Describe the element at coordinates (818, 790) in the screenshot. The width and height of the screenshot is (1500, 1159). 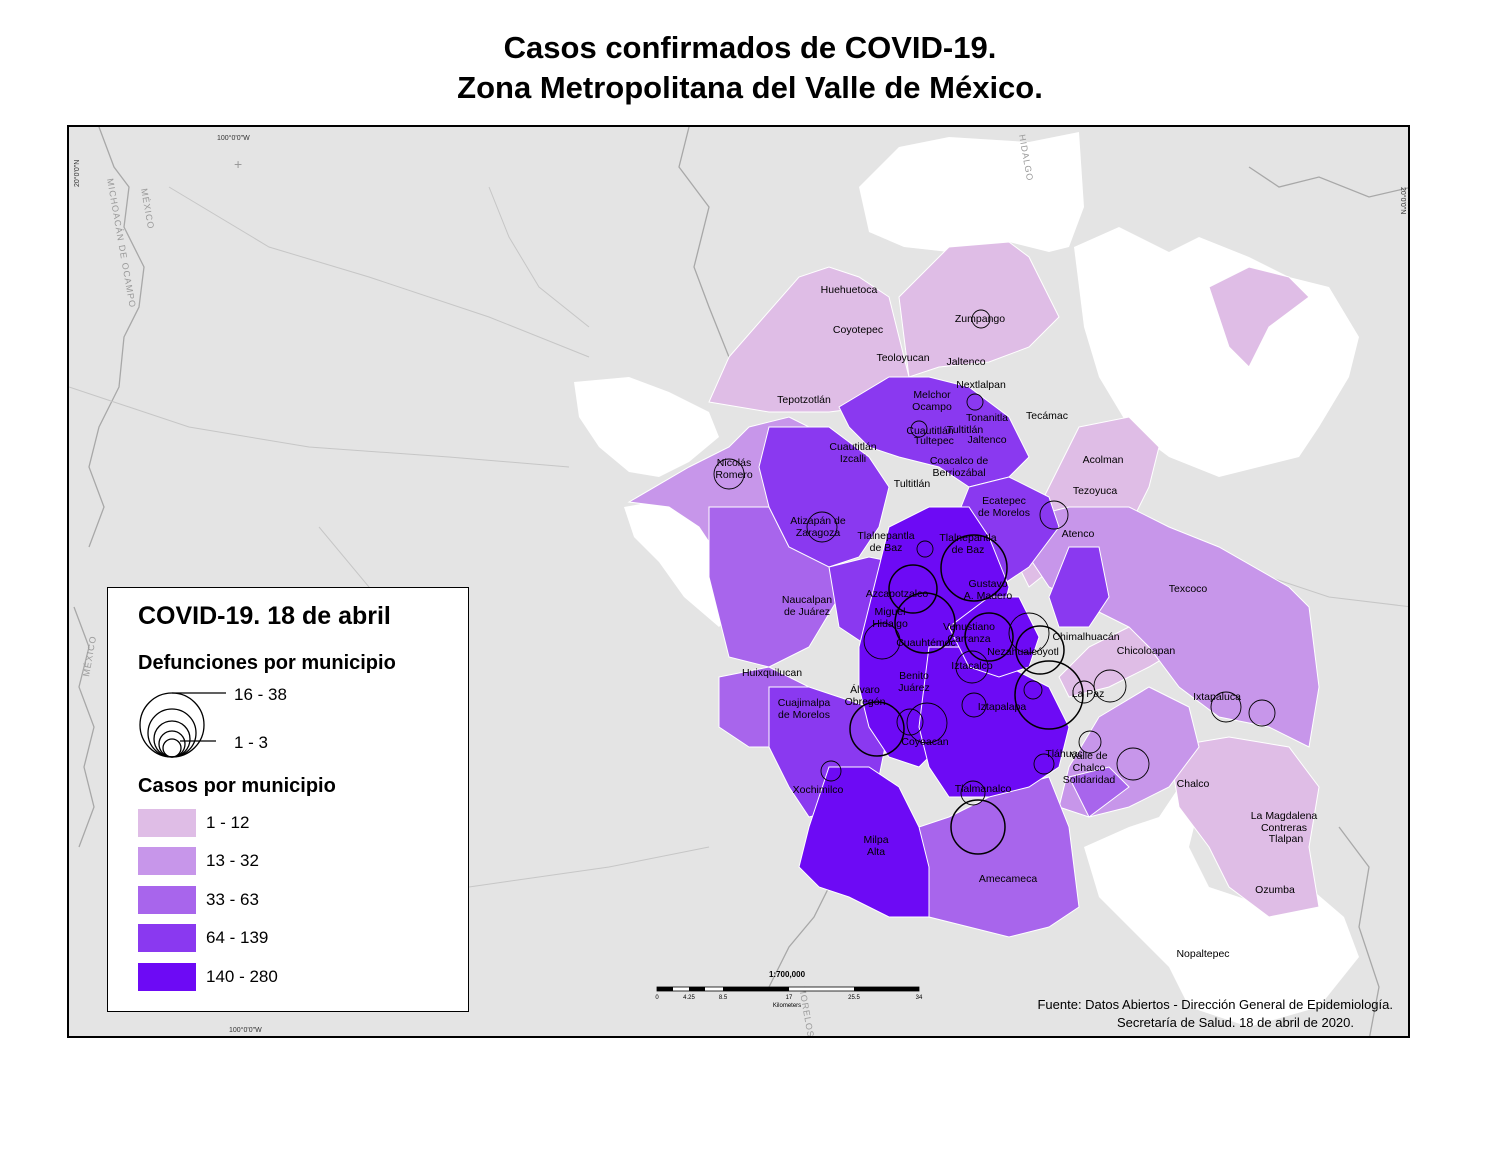
I see `municipality-label: Xochimilco` at that location.